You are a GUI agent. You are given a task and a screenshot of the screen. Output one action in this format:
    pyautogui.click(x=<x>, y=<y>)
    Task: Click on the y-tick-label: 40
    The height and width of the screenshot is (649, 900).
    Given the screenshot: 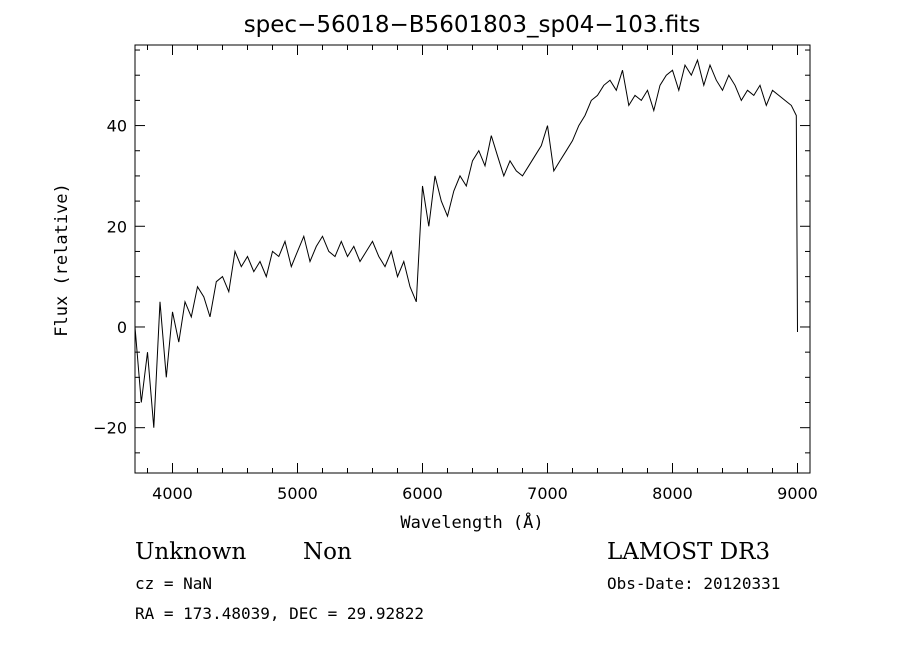 What is the action you would take?
    pyautogui.click(x=117, y=126)
    